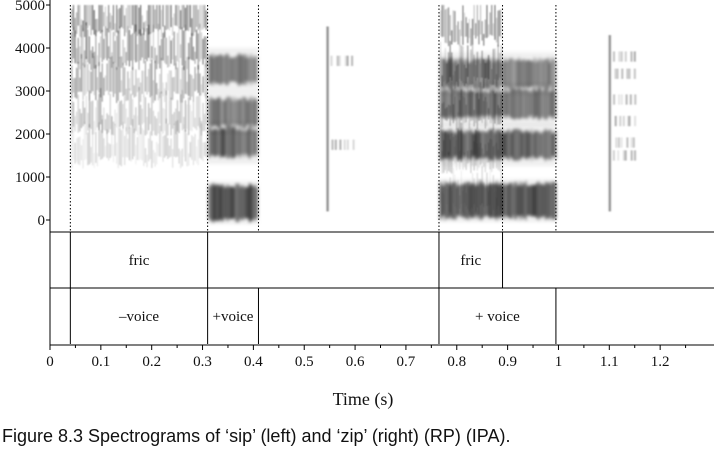  Describe the element at coordinates (470, 261) in the screenshot. I see `tier-1-label-3: fric` at that location.